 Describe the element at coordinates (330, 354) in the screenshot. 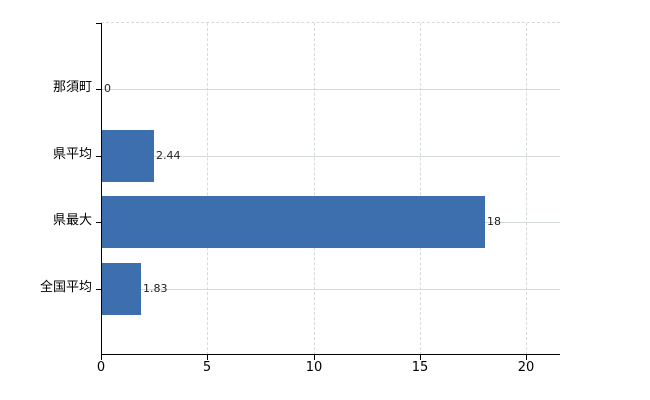

I see `x-axis-line` at that location.